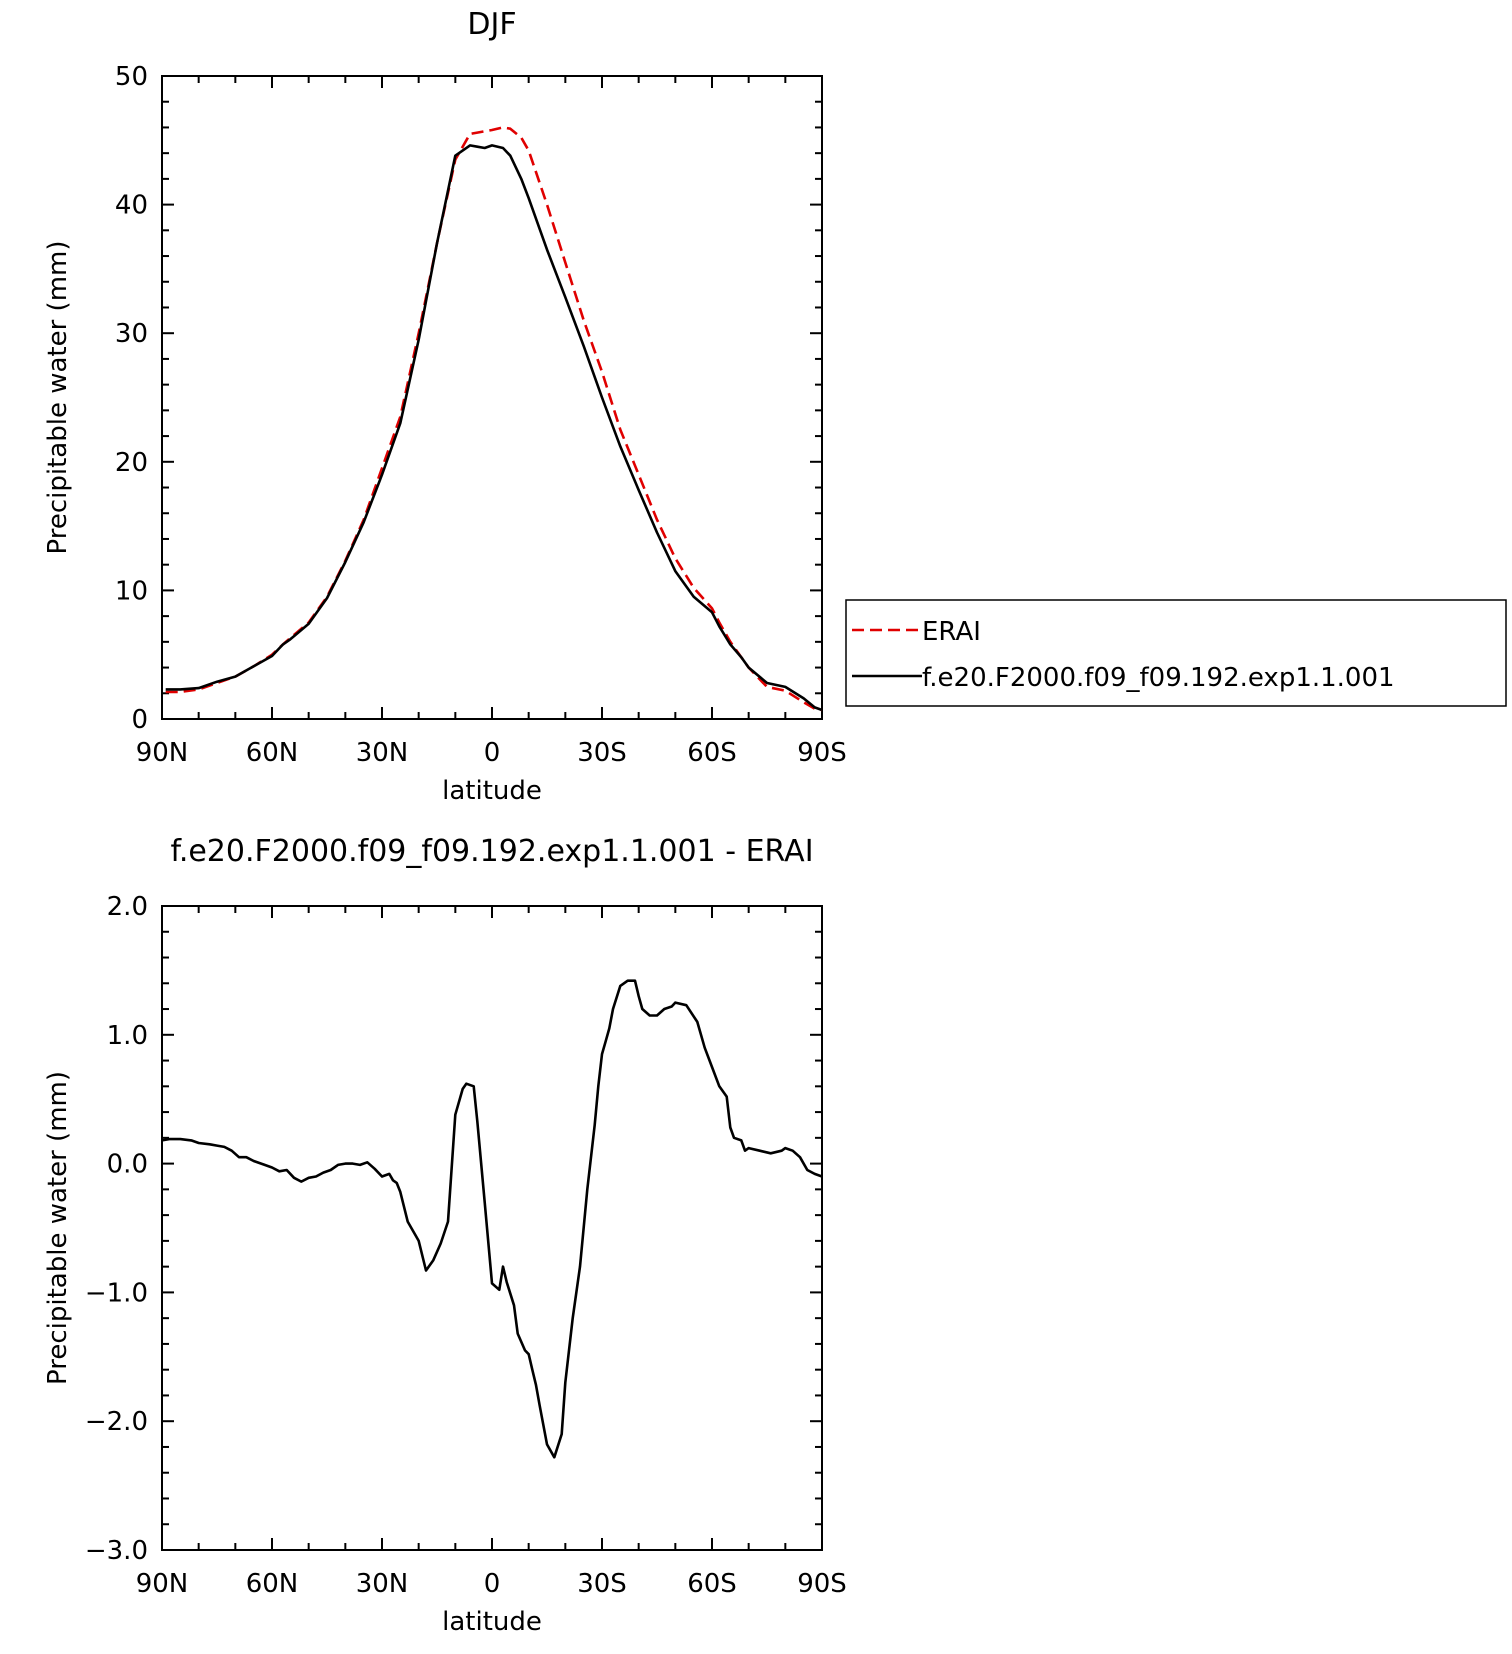  What do you see at coordinates (116, 1422) in the screenshot?
I see `y-tick-label: −2.0` at bounding box center [116, 1422].